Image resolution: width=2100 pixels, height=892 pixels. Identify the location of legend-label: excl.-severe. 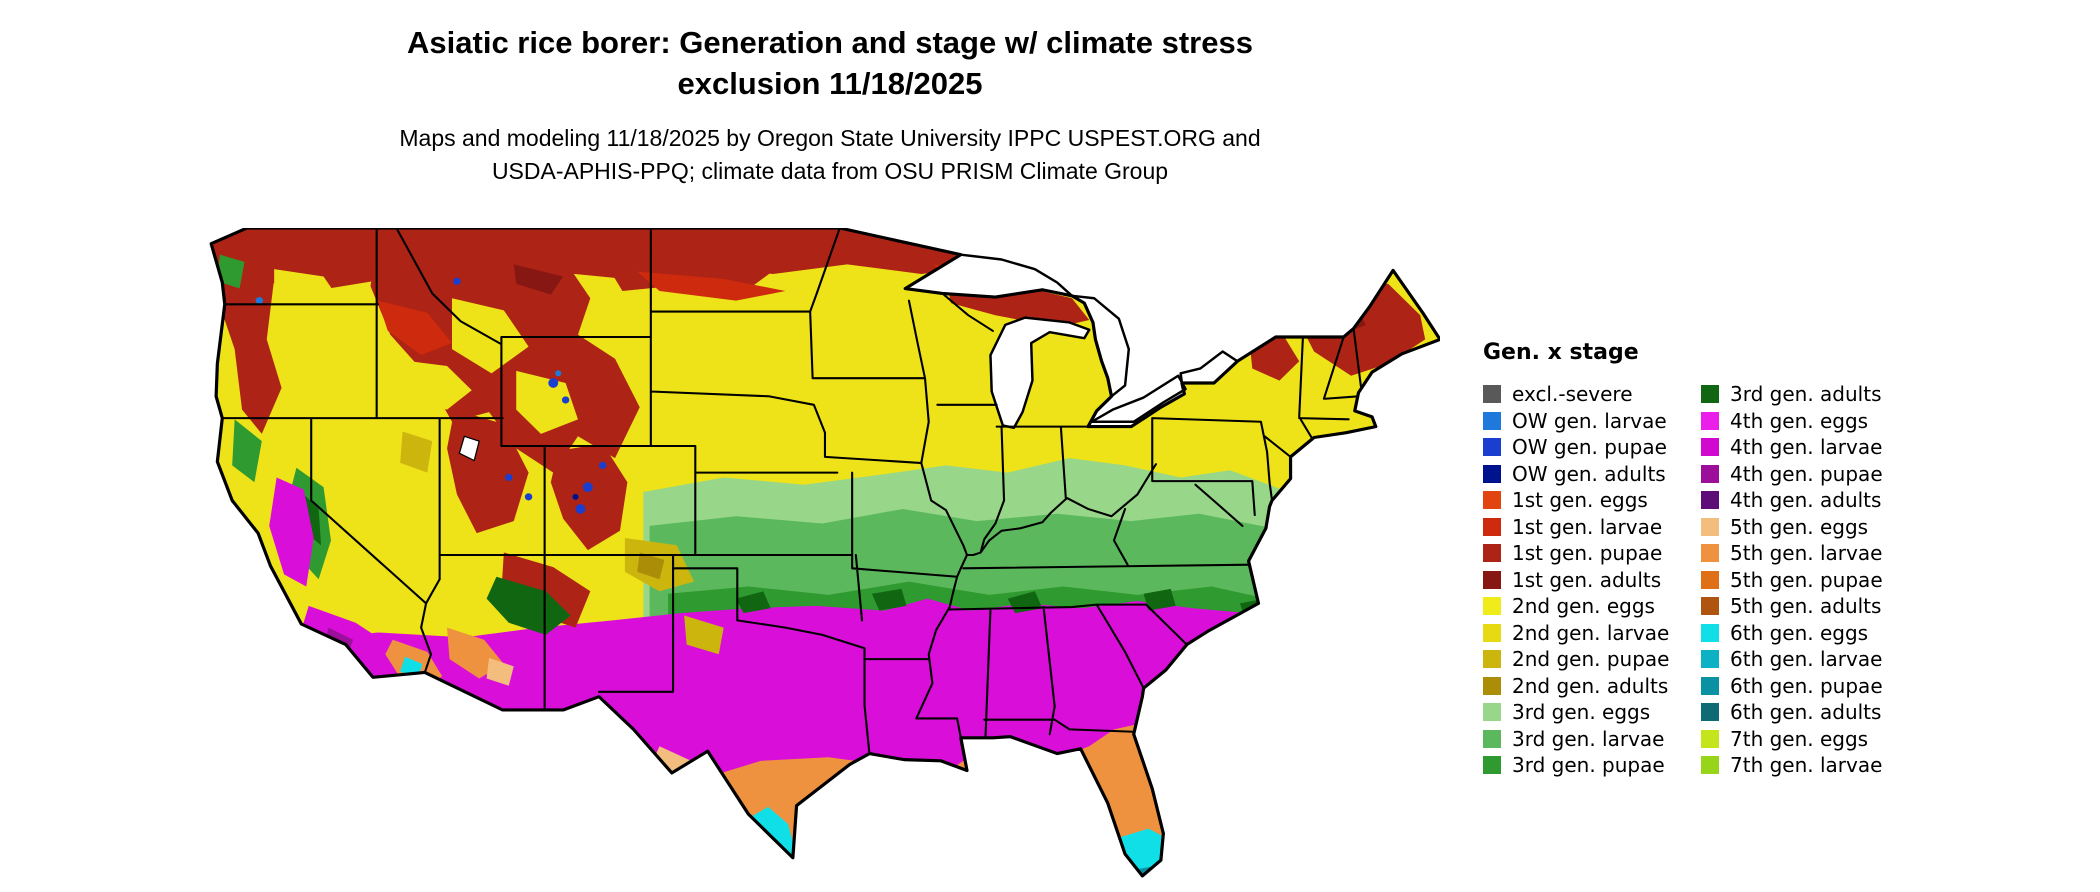
(1572, 394).